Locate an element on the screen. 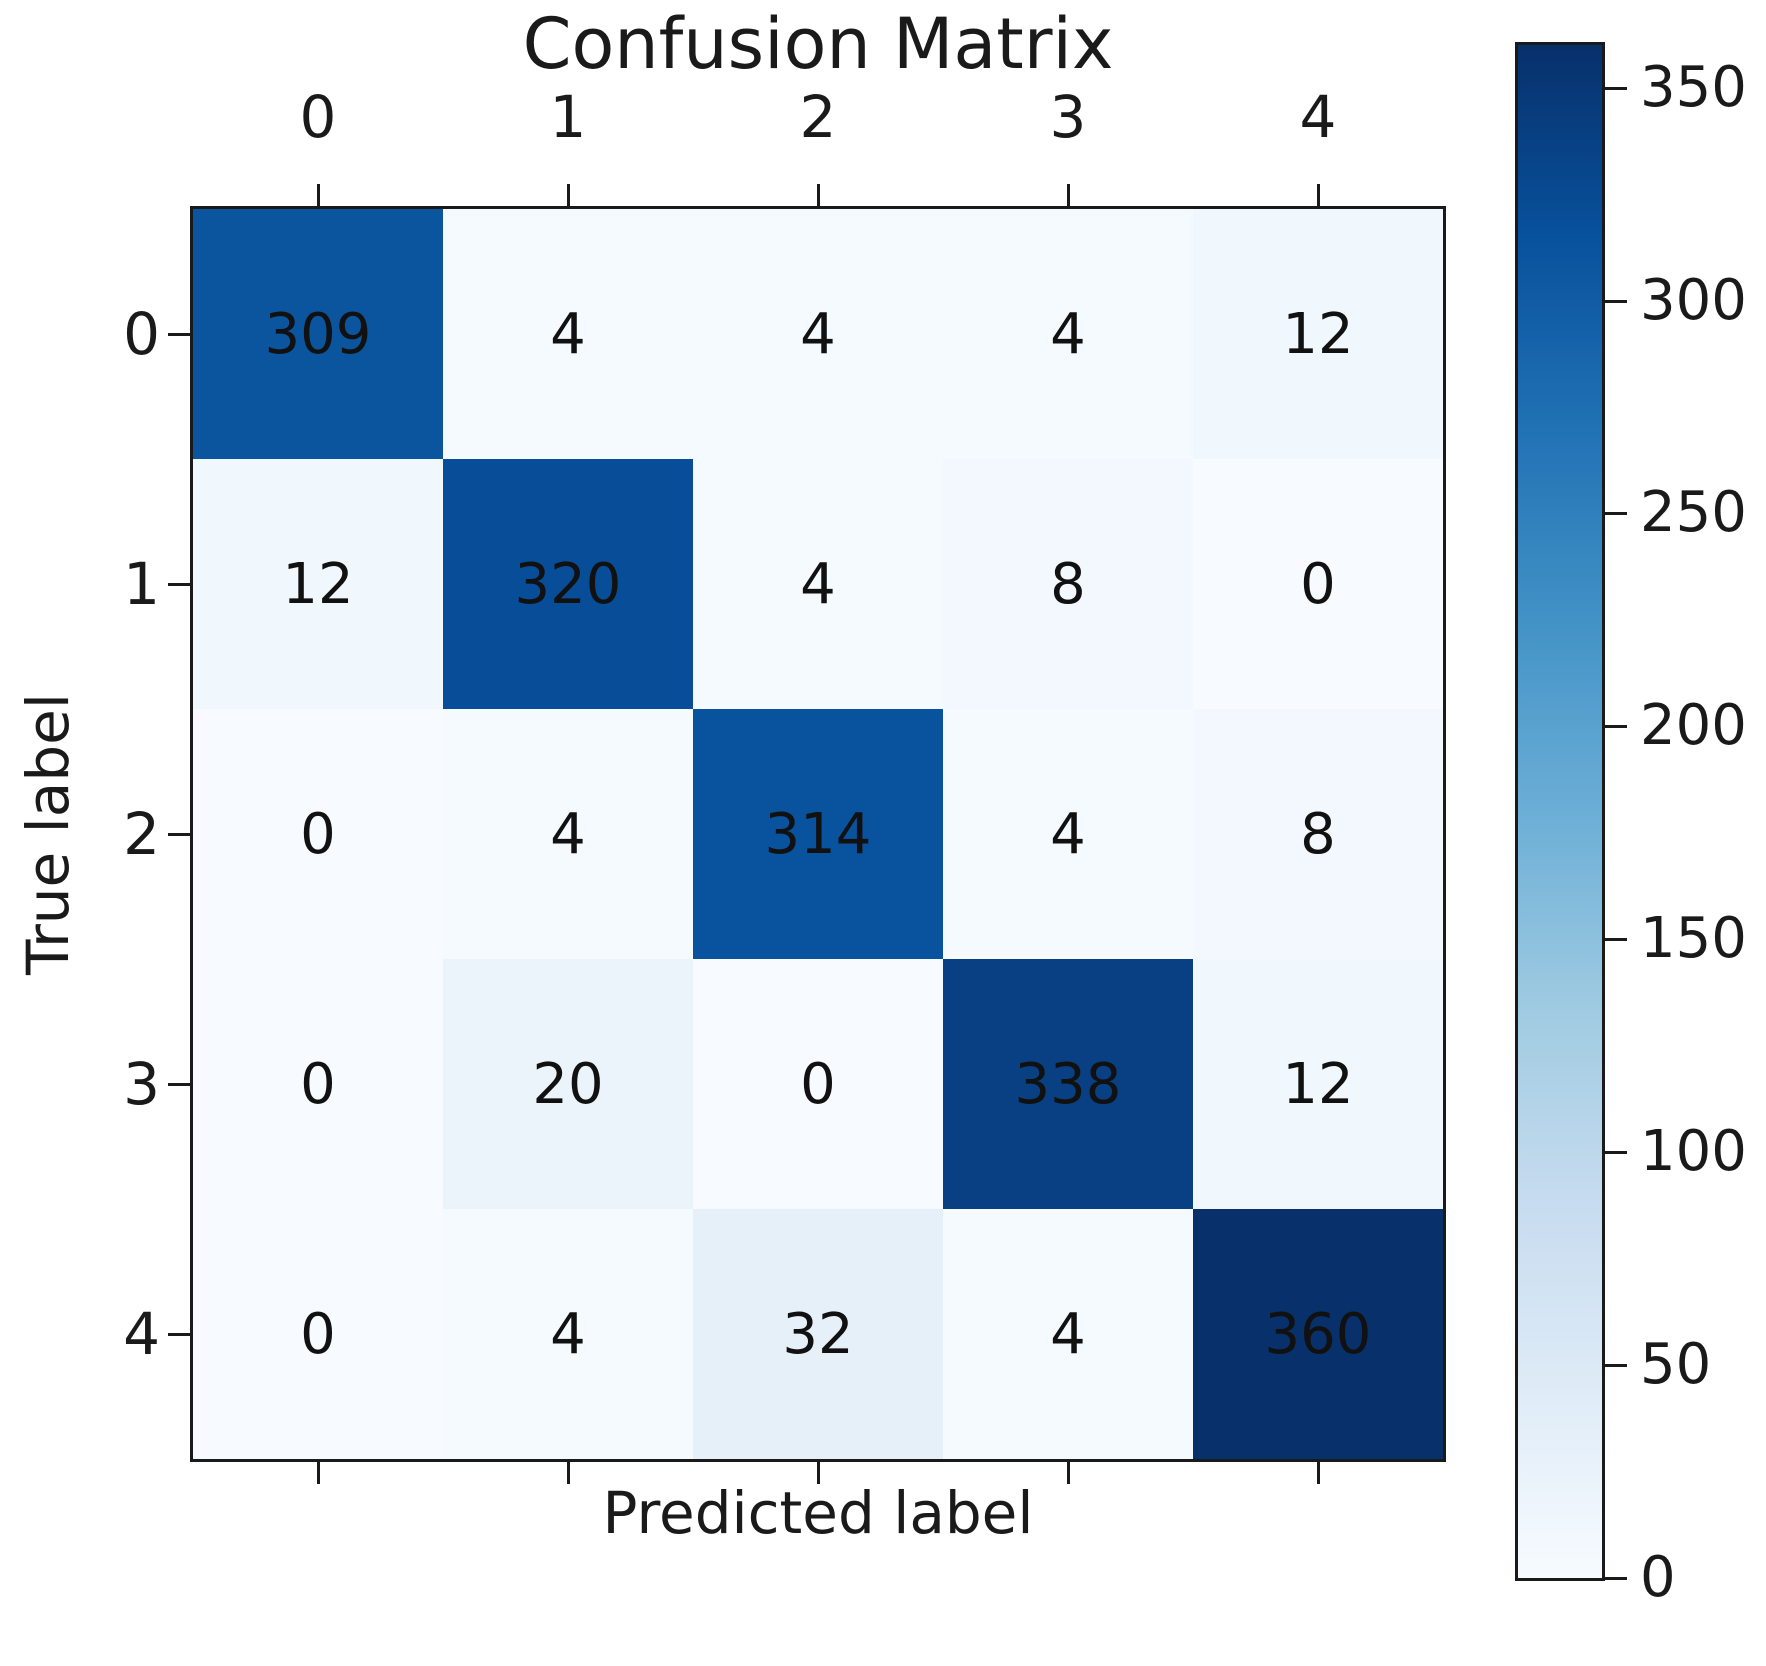 The height and width of the screenshot is (1666, 1766). matrix-cell-value: 32 is located at coordinates (818, 1334).